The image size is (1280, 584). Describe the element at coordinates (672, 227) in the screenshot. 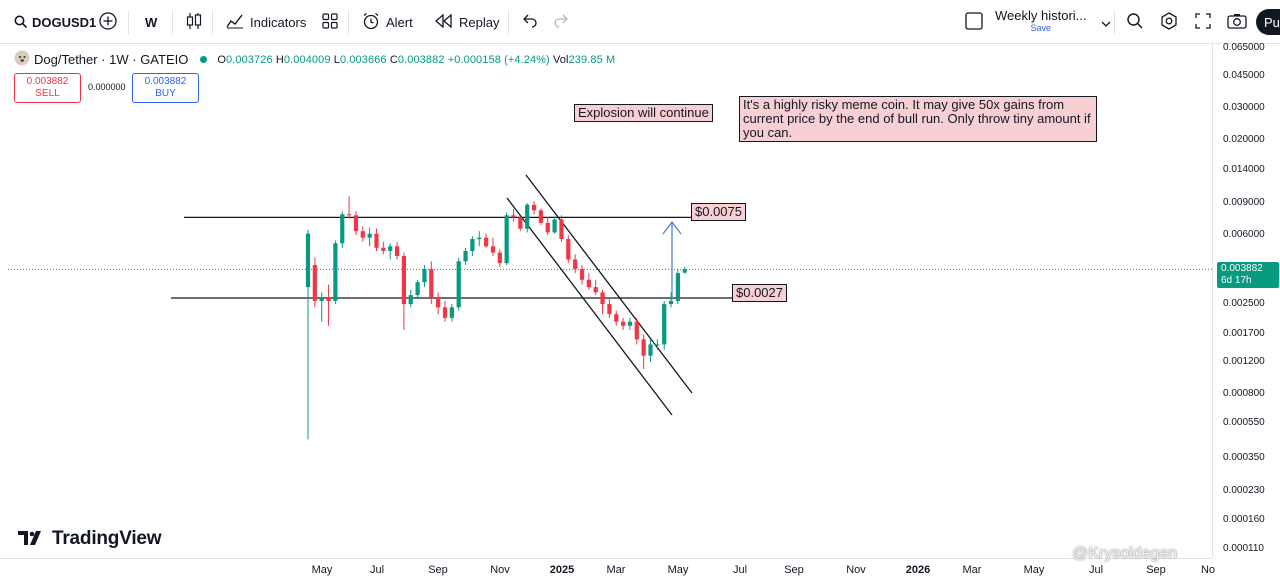

I see `target-arrow-head` at that location.